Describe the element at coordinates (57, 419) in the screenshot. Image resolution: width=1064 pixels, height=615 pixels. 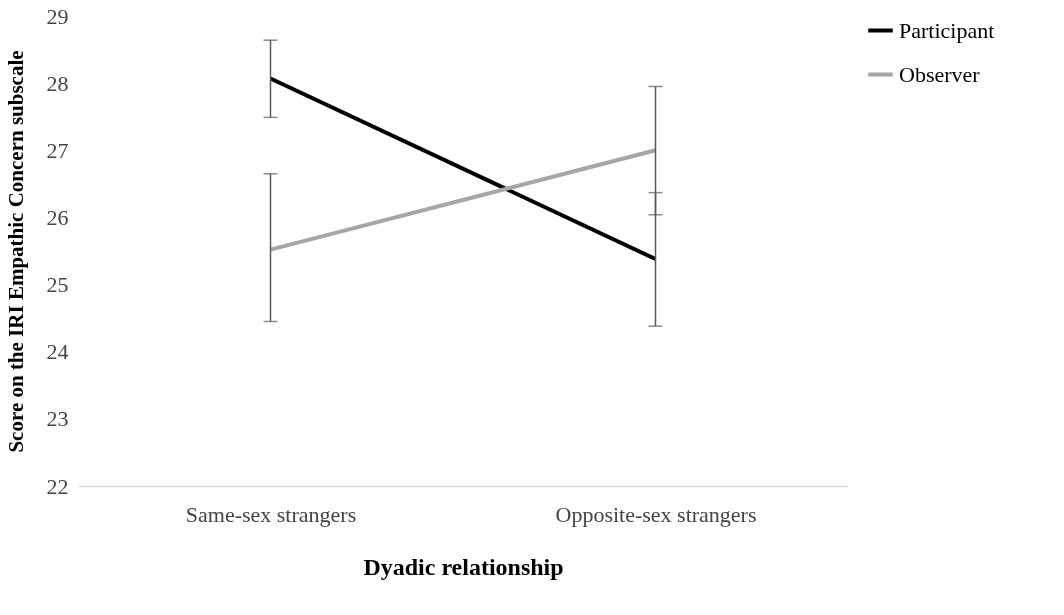
I see `y-tick-label: 23` at that location.